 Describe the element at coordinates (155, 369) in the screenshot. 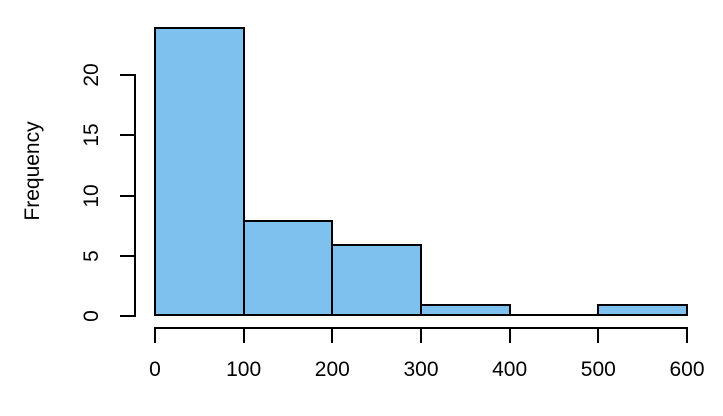

I see `x-tick-label: 0` at that location.